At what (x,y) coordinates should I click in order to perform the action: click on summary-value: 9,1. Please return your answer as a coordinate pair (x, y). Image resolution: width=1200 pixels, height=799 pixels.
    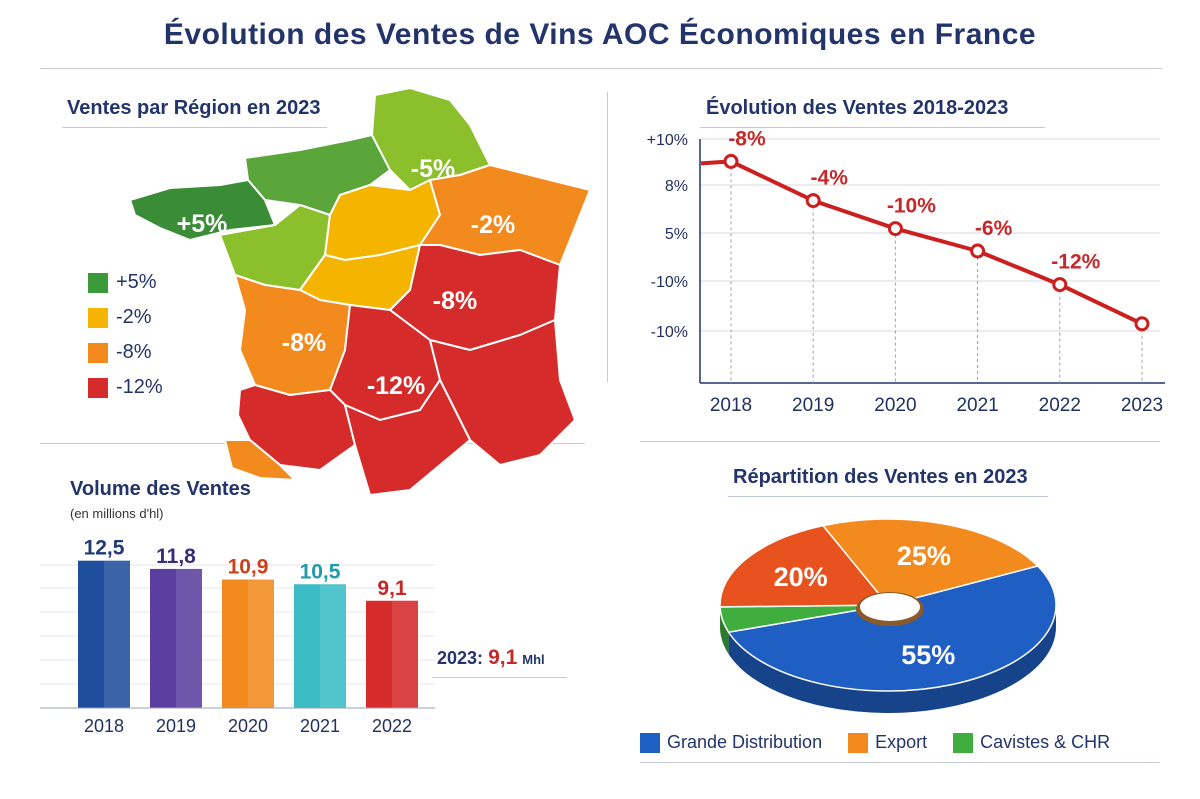
    Looking at the image, I should click on (503, 657).